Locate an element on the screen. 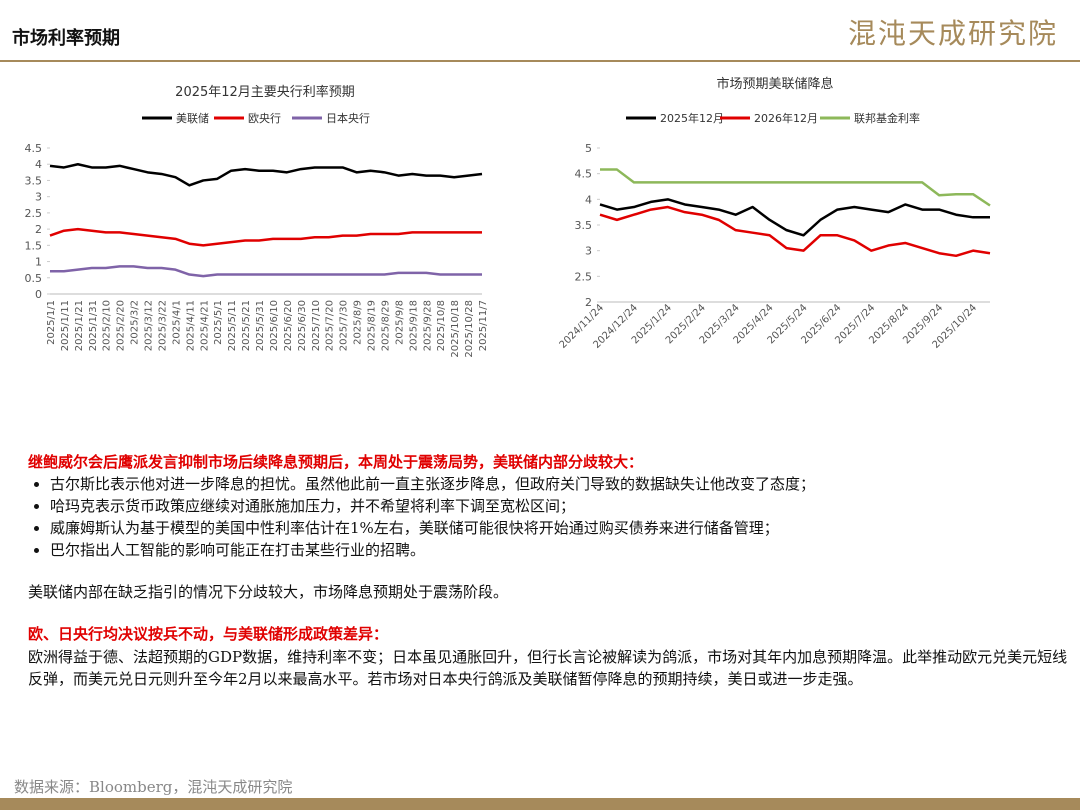 Image resolution: width=1080 pixels, height=810 pixels. x-tick-label: 2025/1/1 is located at coordinates (51, 322).